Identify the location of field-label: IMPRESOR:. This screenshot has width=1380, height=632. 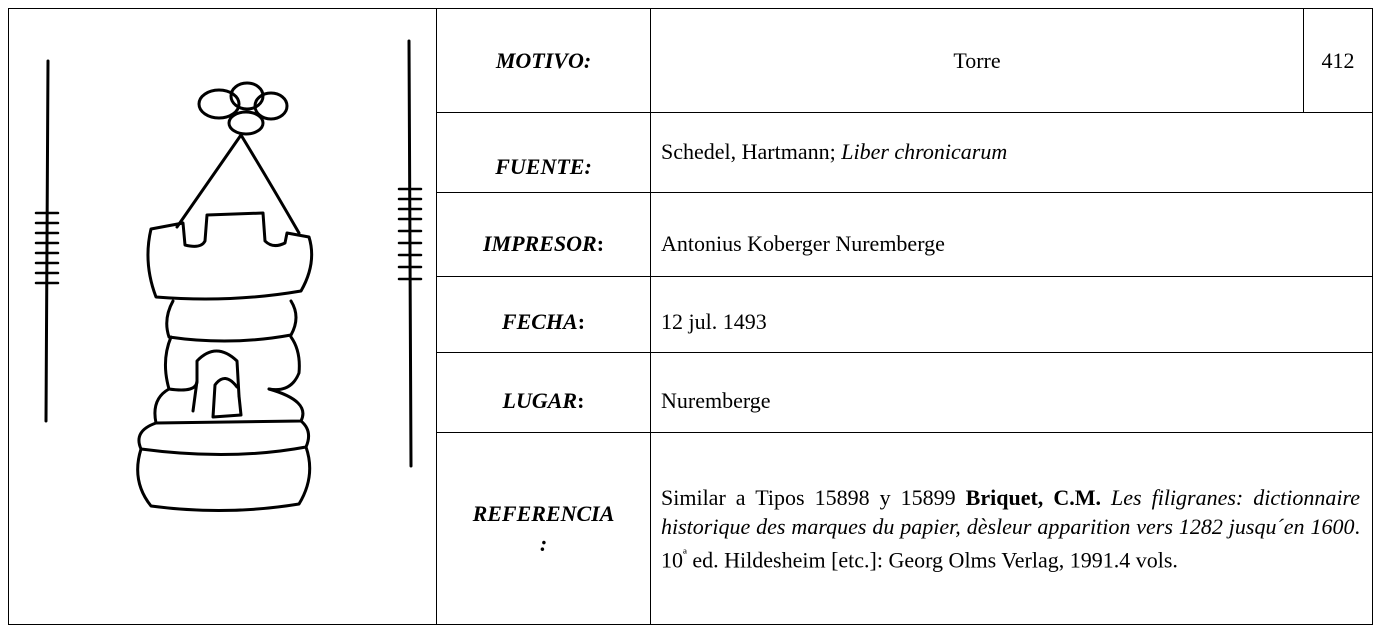
(543, 234).